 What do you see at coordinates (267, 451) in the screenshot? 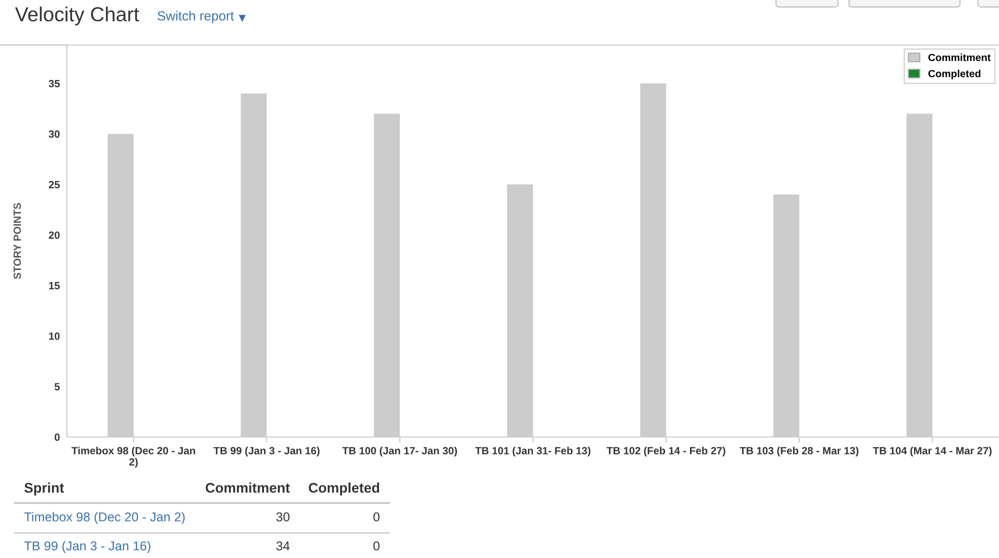
I see `x-tick-label: TB 99 (Jan 3 - Jan 16)` at bounding box center [267, 451].